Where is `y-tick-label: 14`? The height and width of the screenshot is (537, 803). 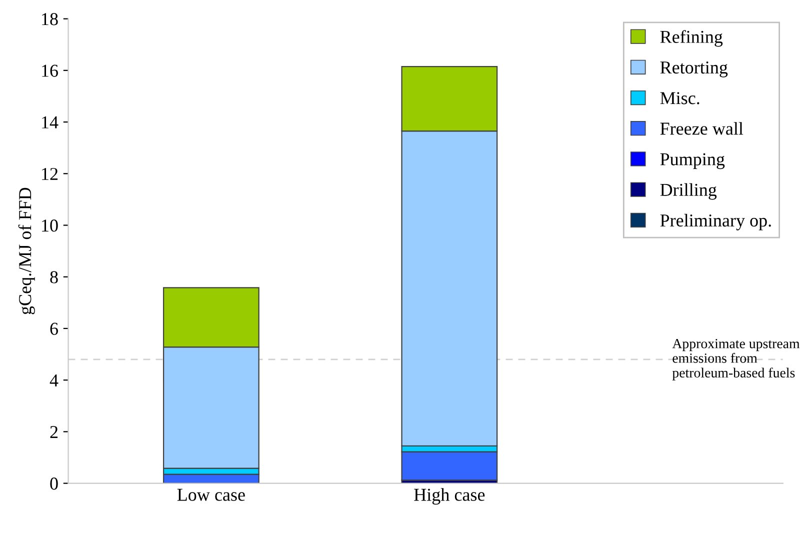
y-tick-label: 14 is located at coordinates (50, 122).